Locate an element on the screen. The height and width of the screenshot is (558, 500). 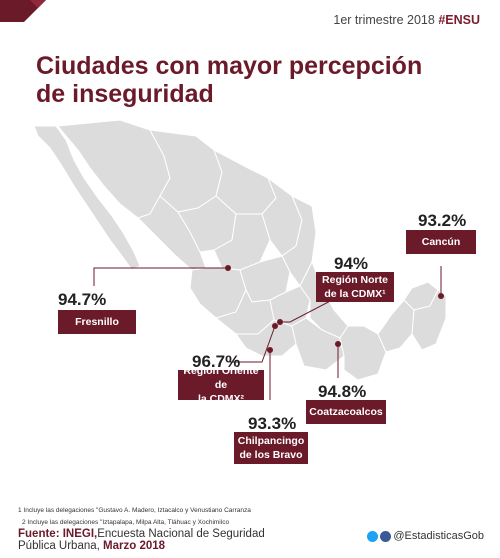
value-cancun: 93.2% is located at coordinates (442, 220).